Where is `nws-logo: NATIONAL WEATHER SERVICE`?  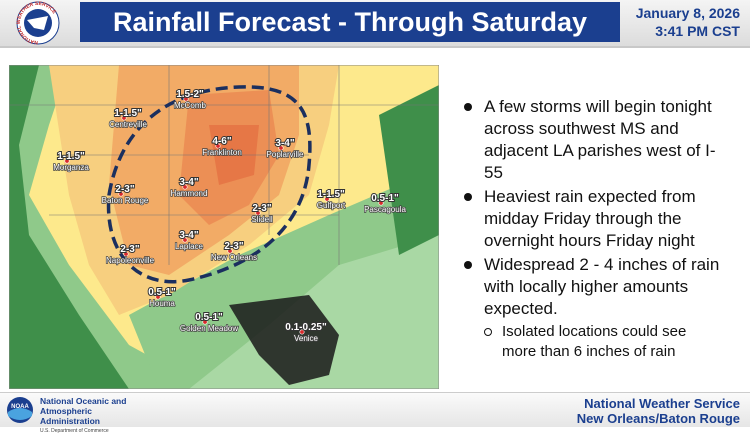
nws-logo: NATIONAL WEATHER SERVICE is located at coordinates (38, 23).